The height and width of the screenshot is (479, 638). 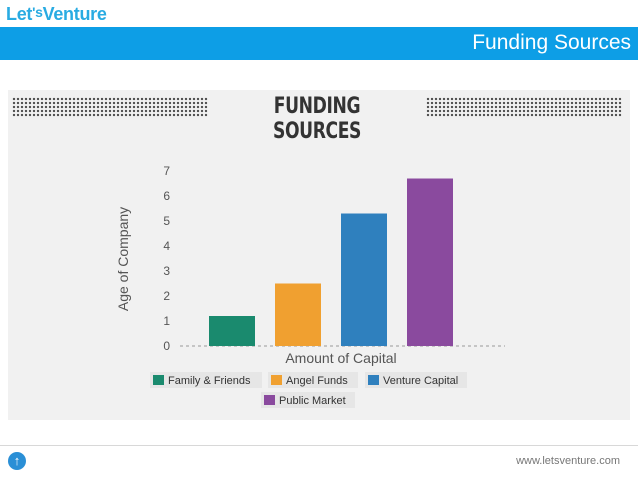 I want to click on slide-title-bar: Funding Sources, so click(x=319, y=43).